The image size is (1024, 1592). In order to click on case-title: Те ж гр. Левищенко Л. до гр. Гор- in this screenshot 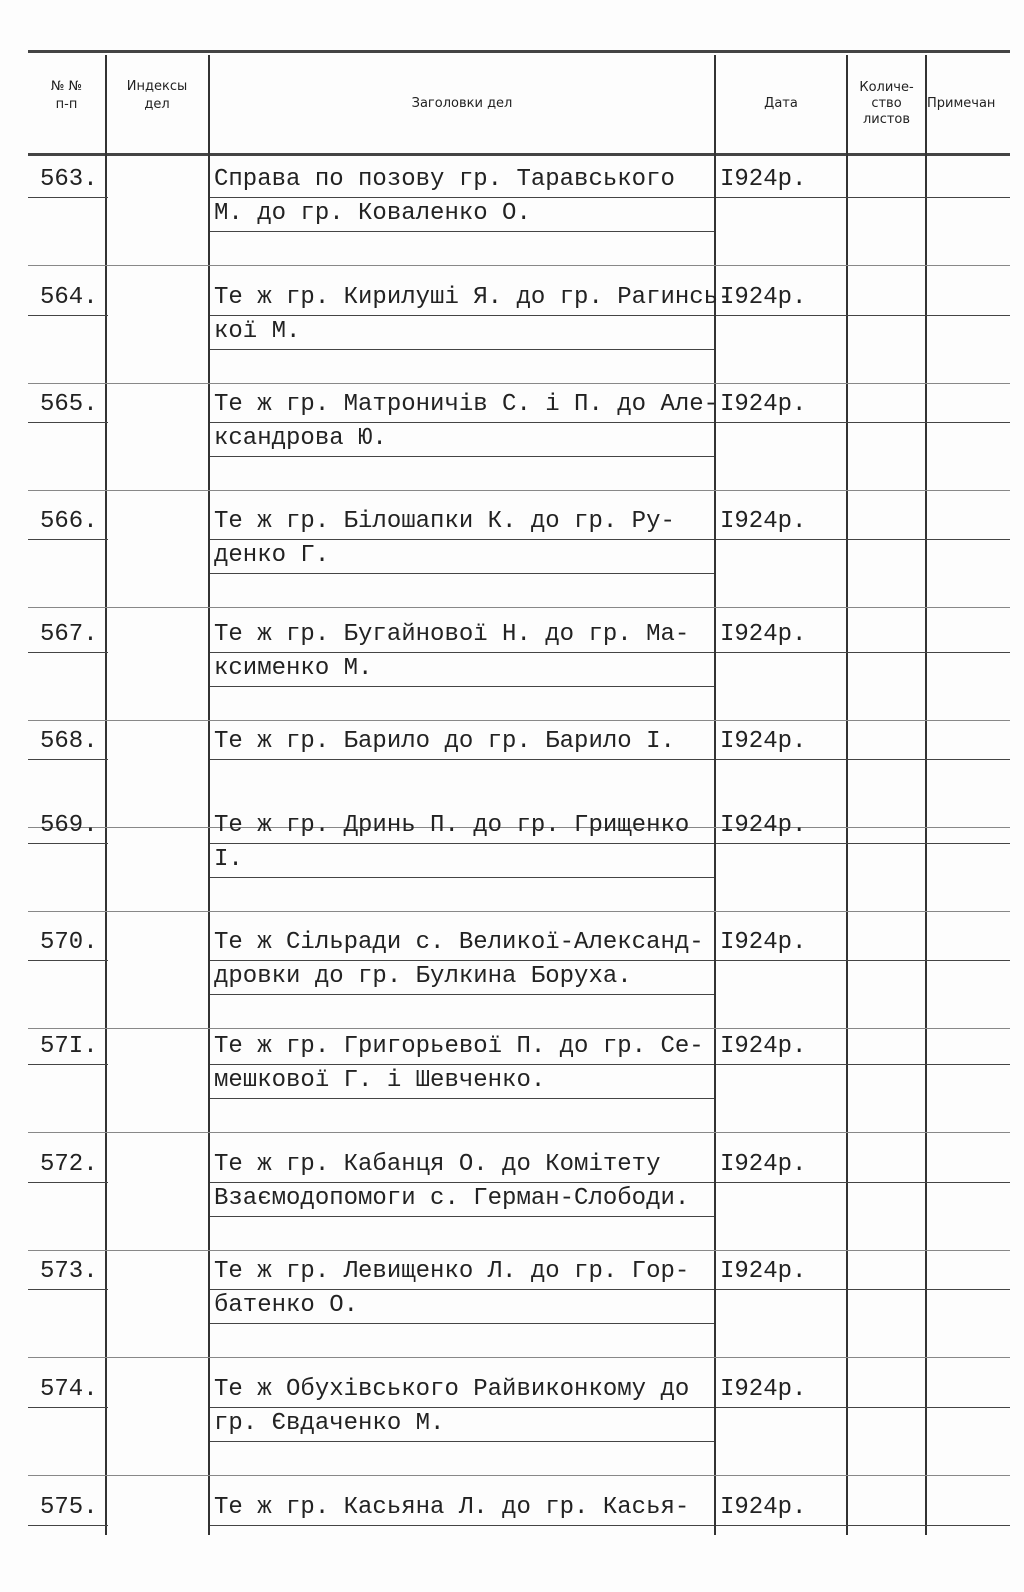, I will do `click(452, 1271)`.